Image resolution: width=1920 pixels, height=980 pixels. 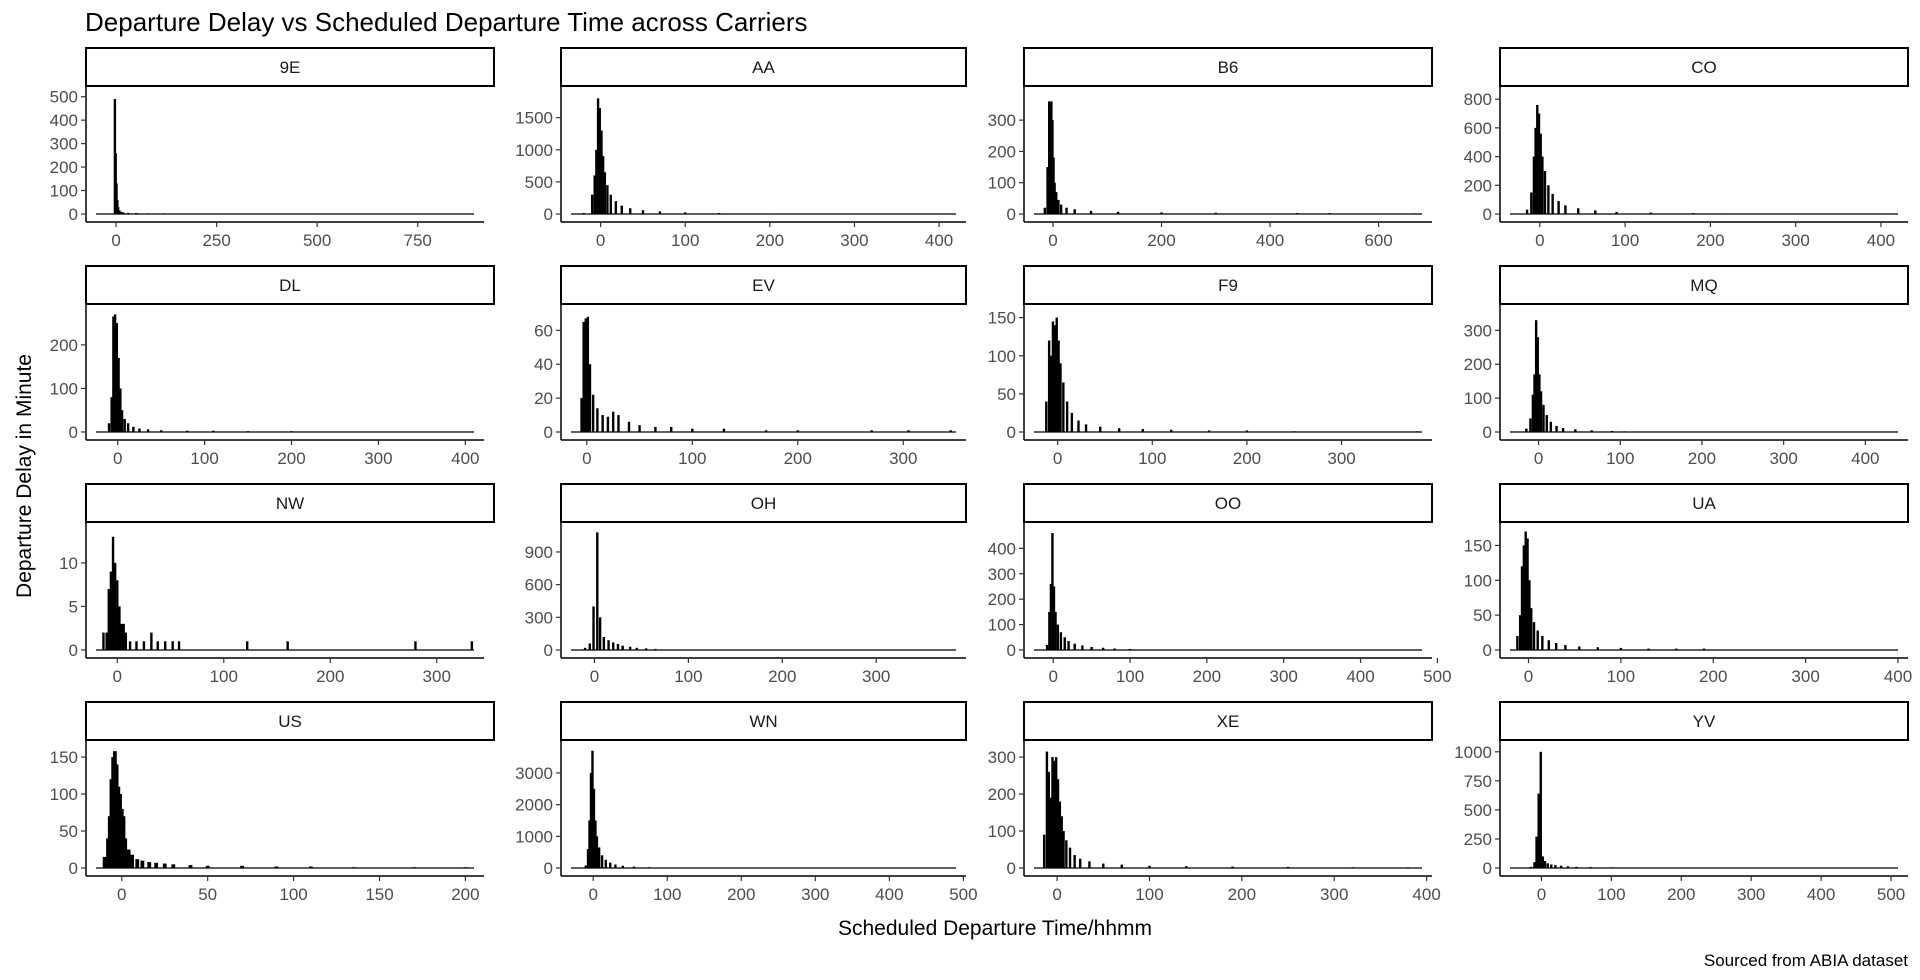 I want to click on panel-DL: DL 0 100 200 0 100 200 300 400, so click(x=272, y=366).